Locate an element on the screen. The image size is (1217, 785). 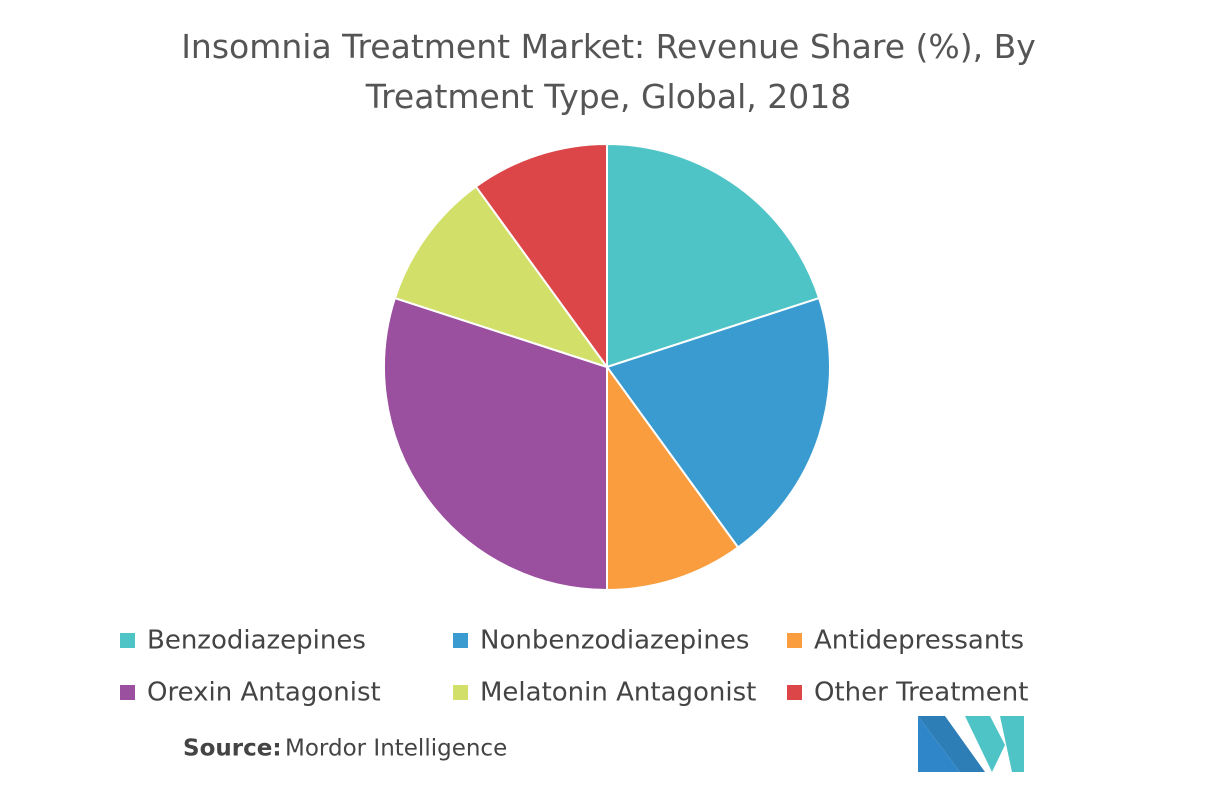
legend-label: Benzodiazepines is located at coordinates (256, 641).